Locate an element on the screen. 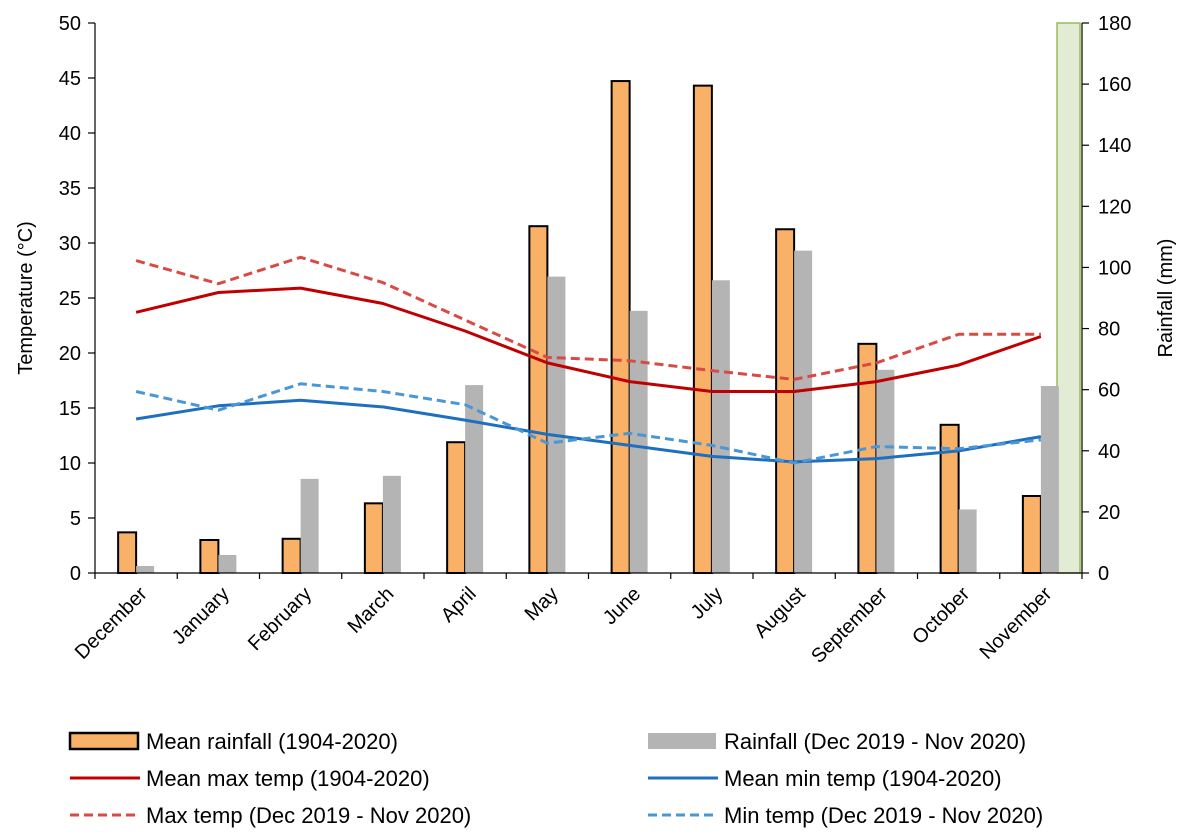 Image resolution: width=1188 pixels, height=834 pixels. left-tick-label: 25 is located at coordinates (70, 299).